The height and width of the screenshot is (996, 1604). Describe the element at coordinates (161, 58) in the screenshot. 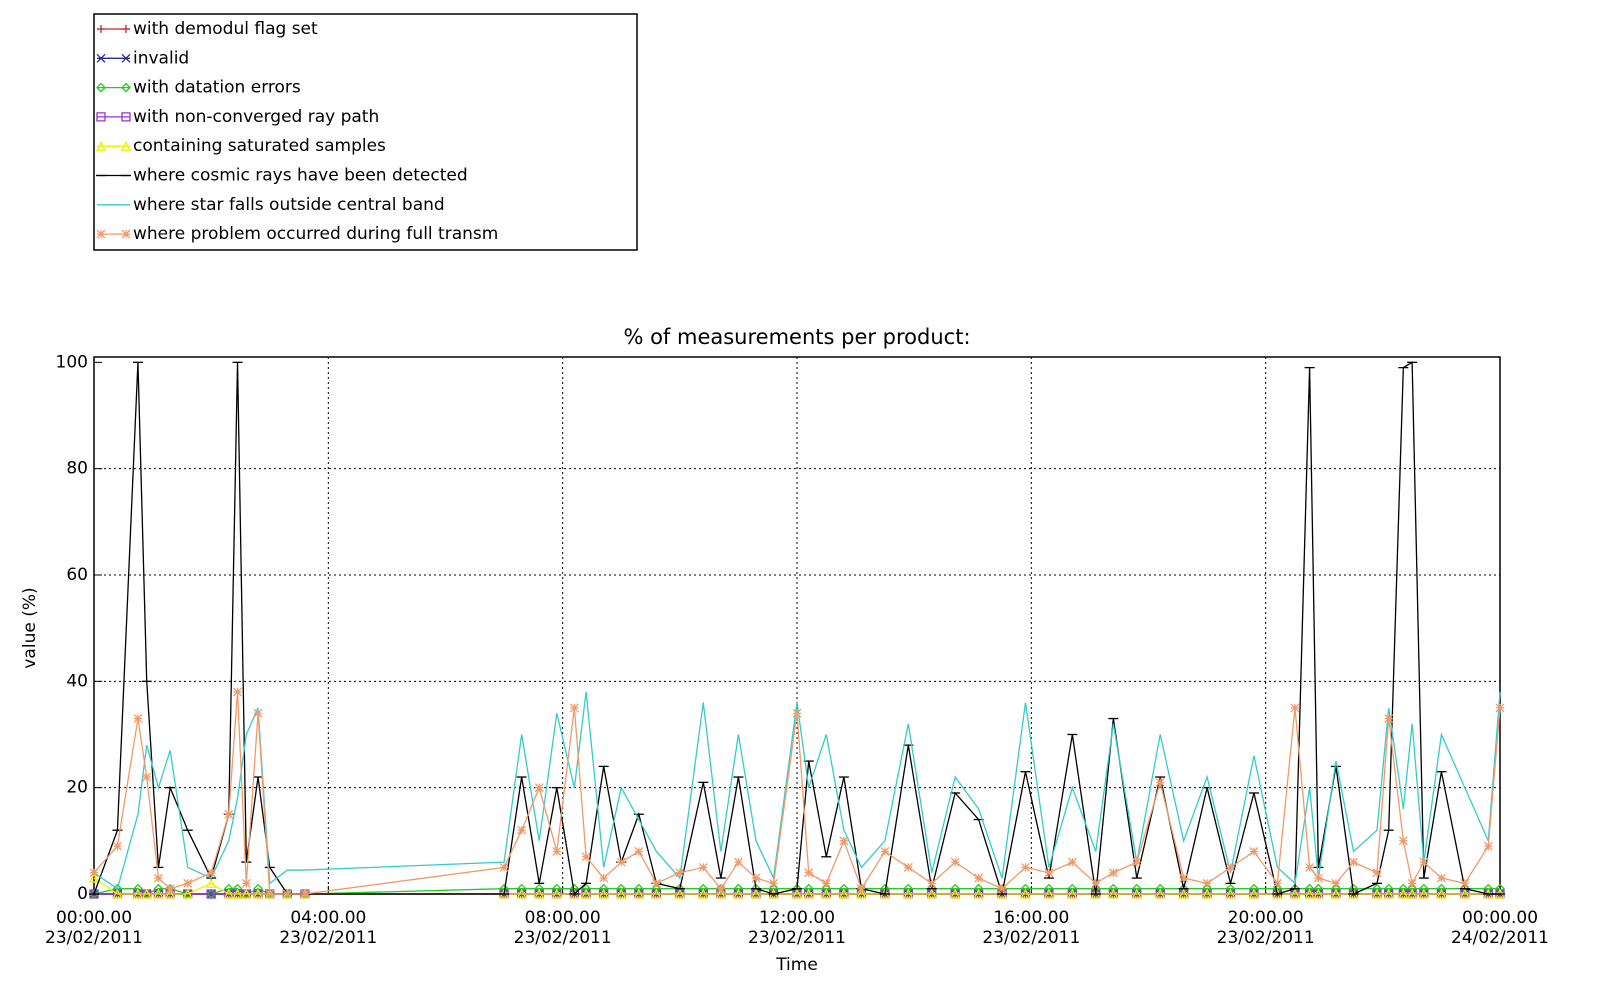

I see `legend-label: invalid` at that location.